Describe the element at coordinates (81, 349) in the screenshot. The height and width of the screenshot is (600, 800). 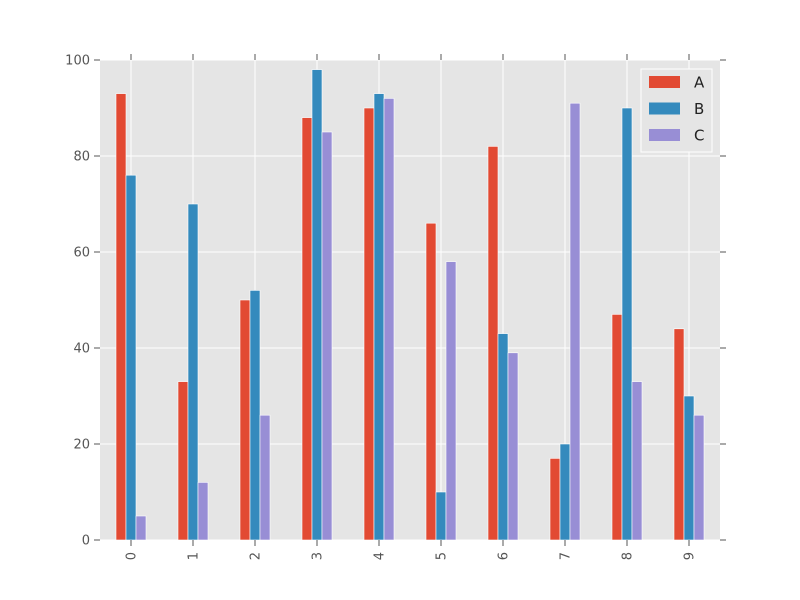
I see `y-tick-label: 40` at that location.